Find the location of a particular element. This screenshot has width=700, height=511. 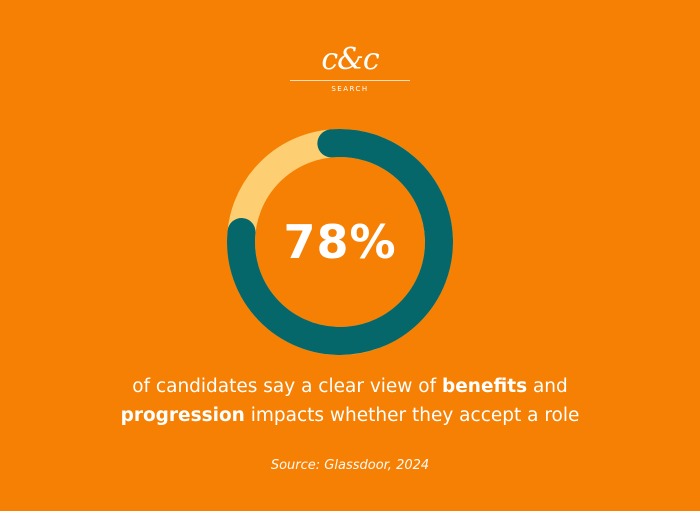

donut-arc-primary is located at coordinates (340, 242).